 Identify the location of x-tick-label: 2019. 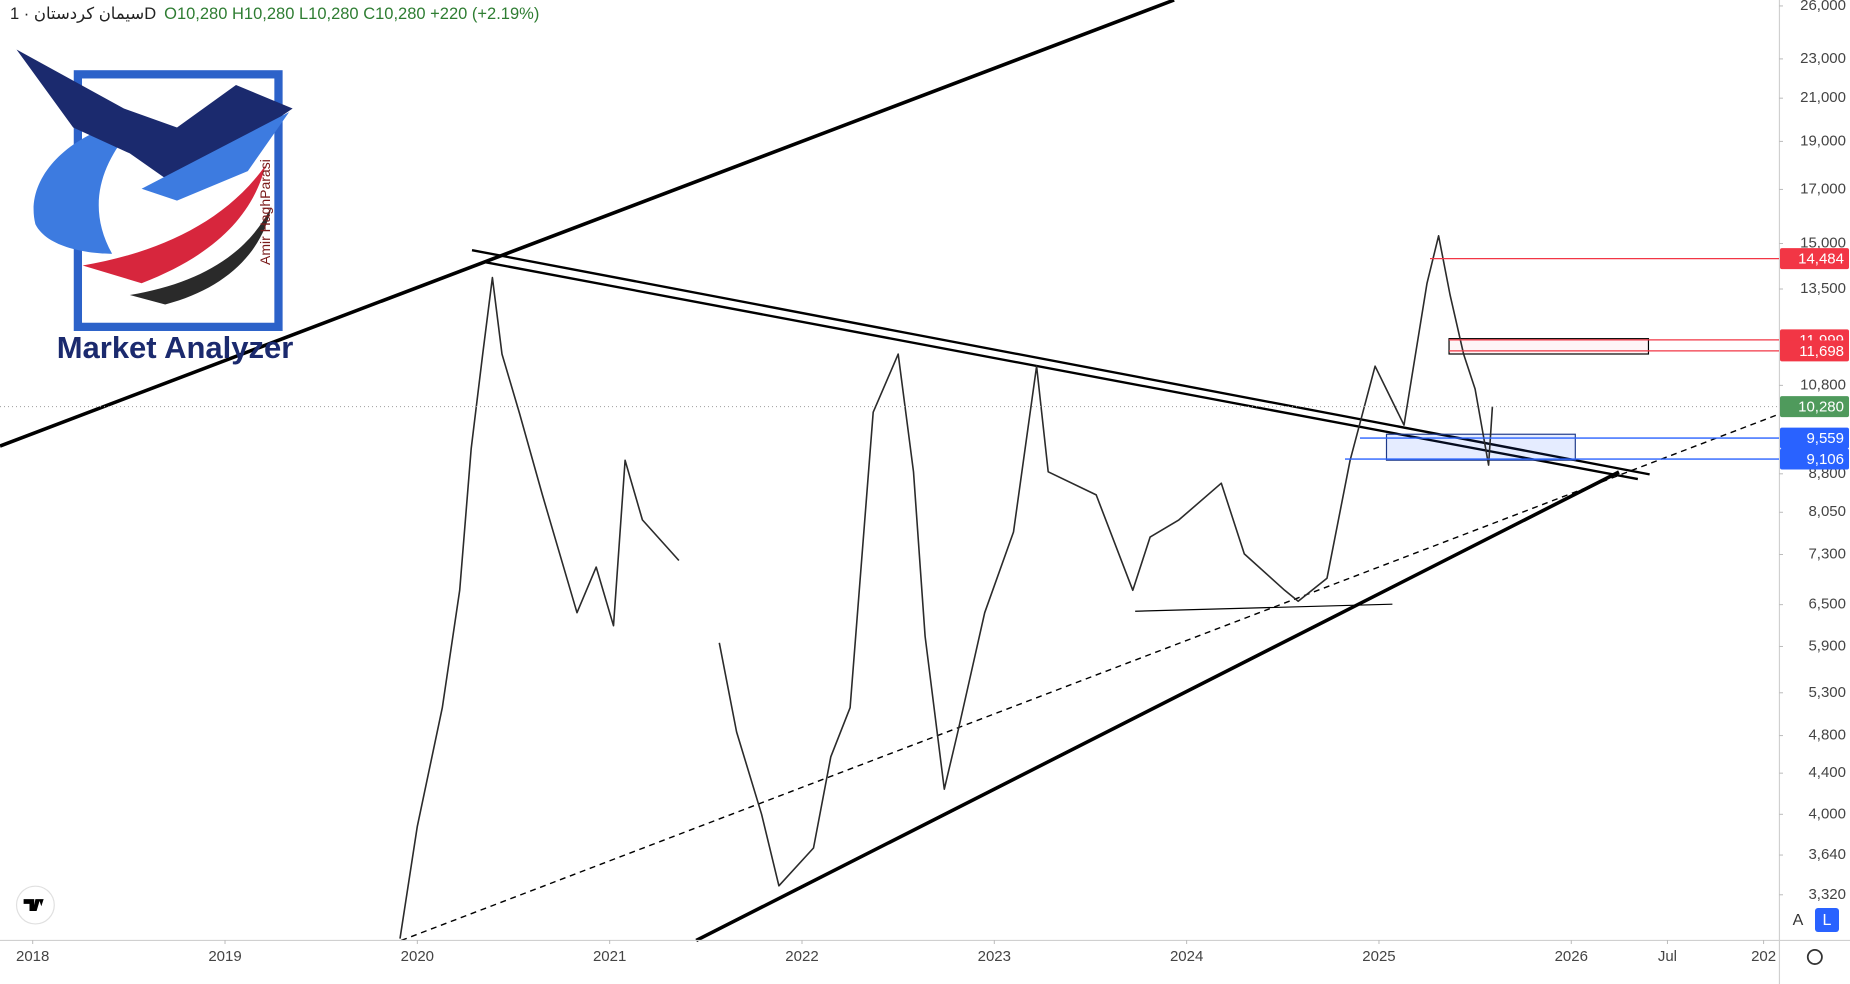
(224, 956).